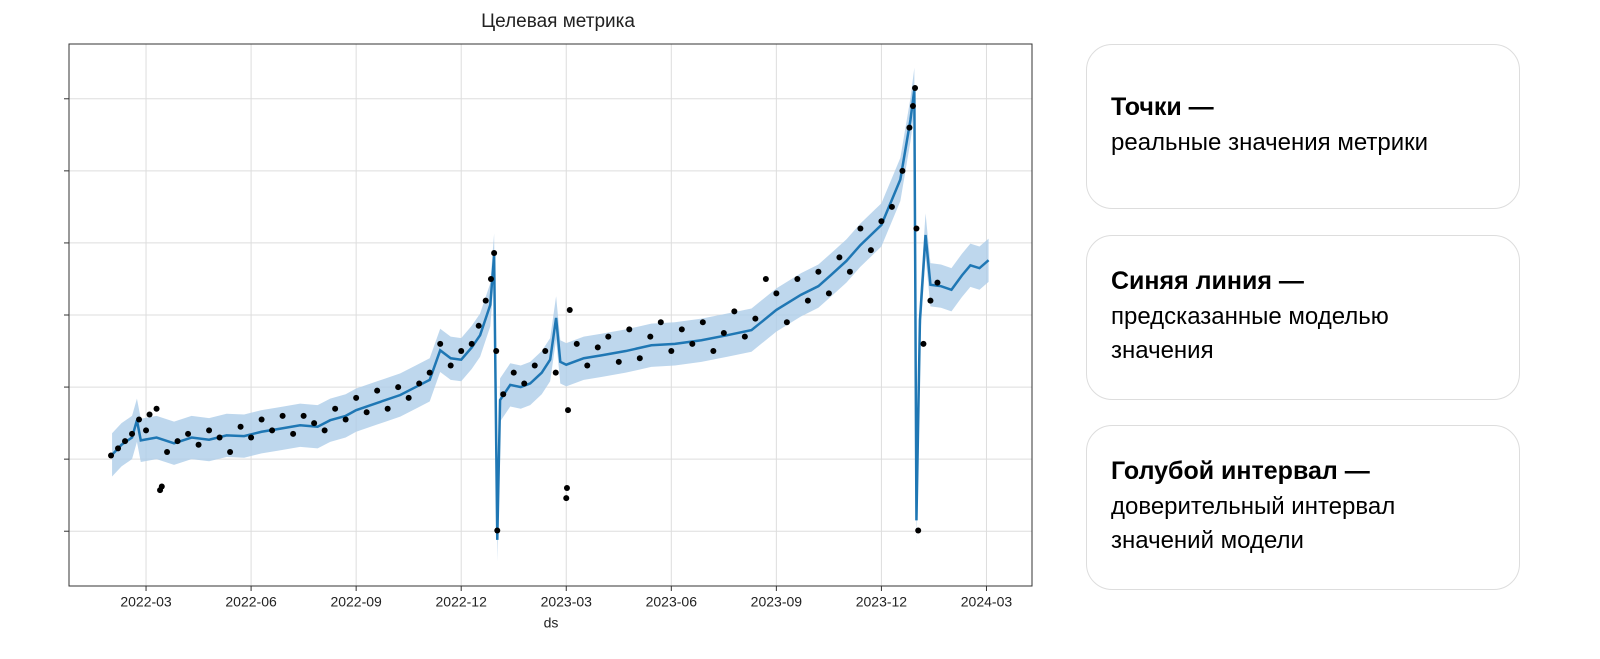 The image size is (1600, 659). What do you see at coordinates (551, 623) in the screenshot?
I see `x-axis-label: ds` at bounding box center [551, 623].